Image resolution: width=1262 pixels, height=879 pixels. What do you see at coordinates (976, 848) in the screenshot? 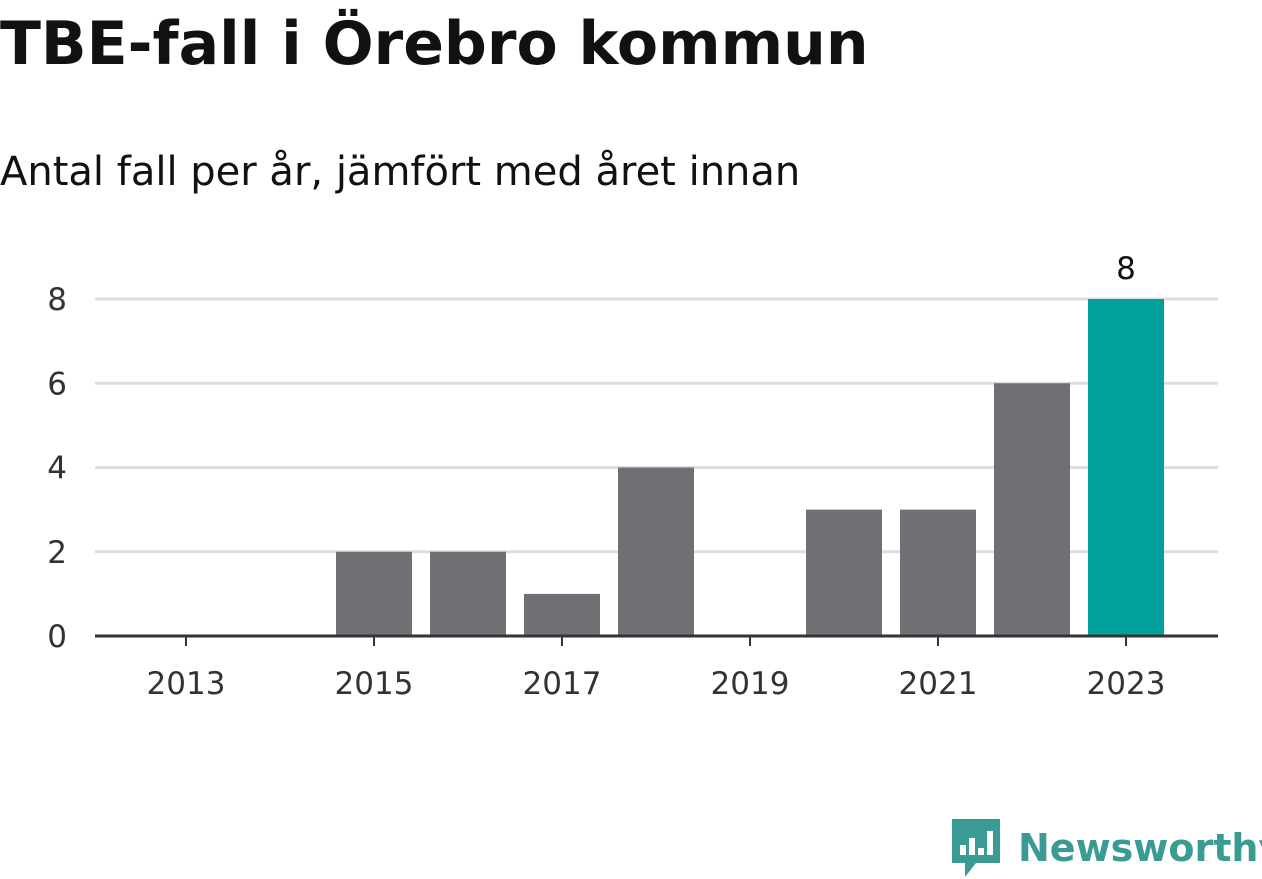
I see `newsworthy-chart-bubble-icon` at bounding box center [976, 848].